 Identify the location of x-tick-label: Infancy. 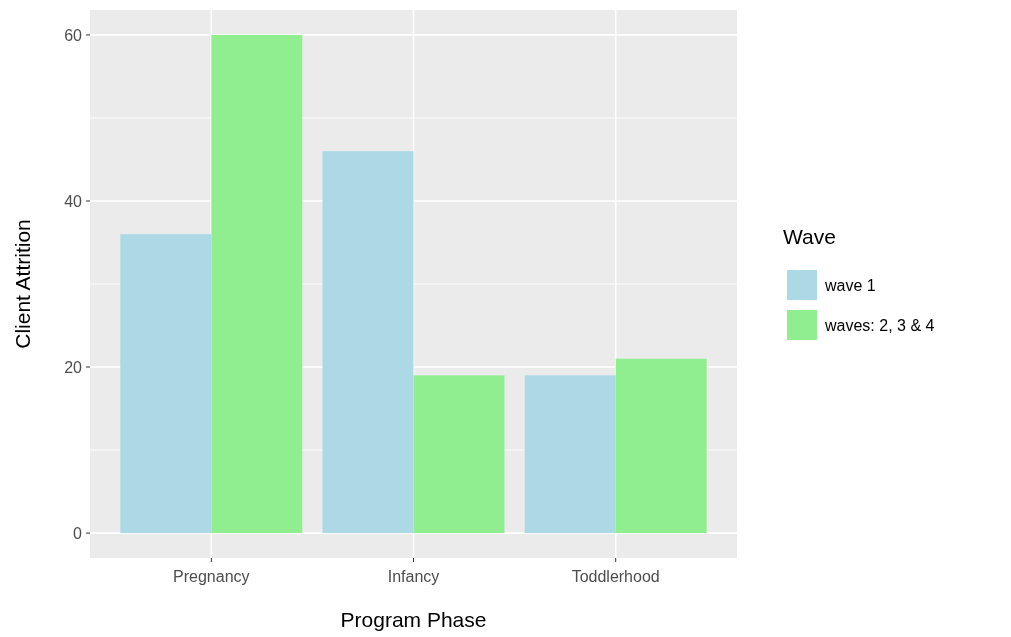
(413, 576).